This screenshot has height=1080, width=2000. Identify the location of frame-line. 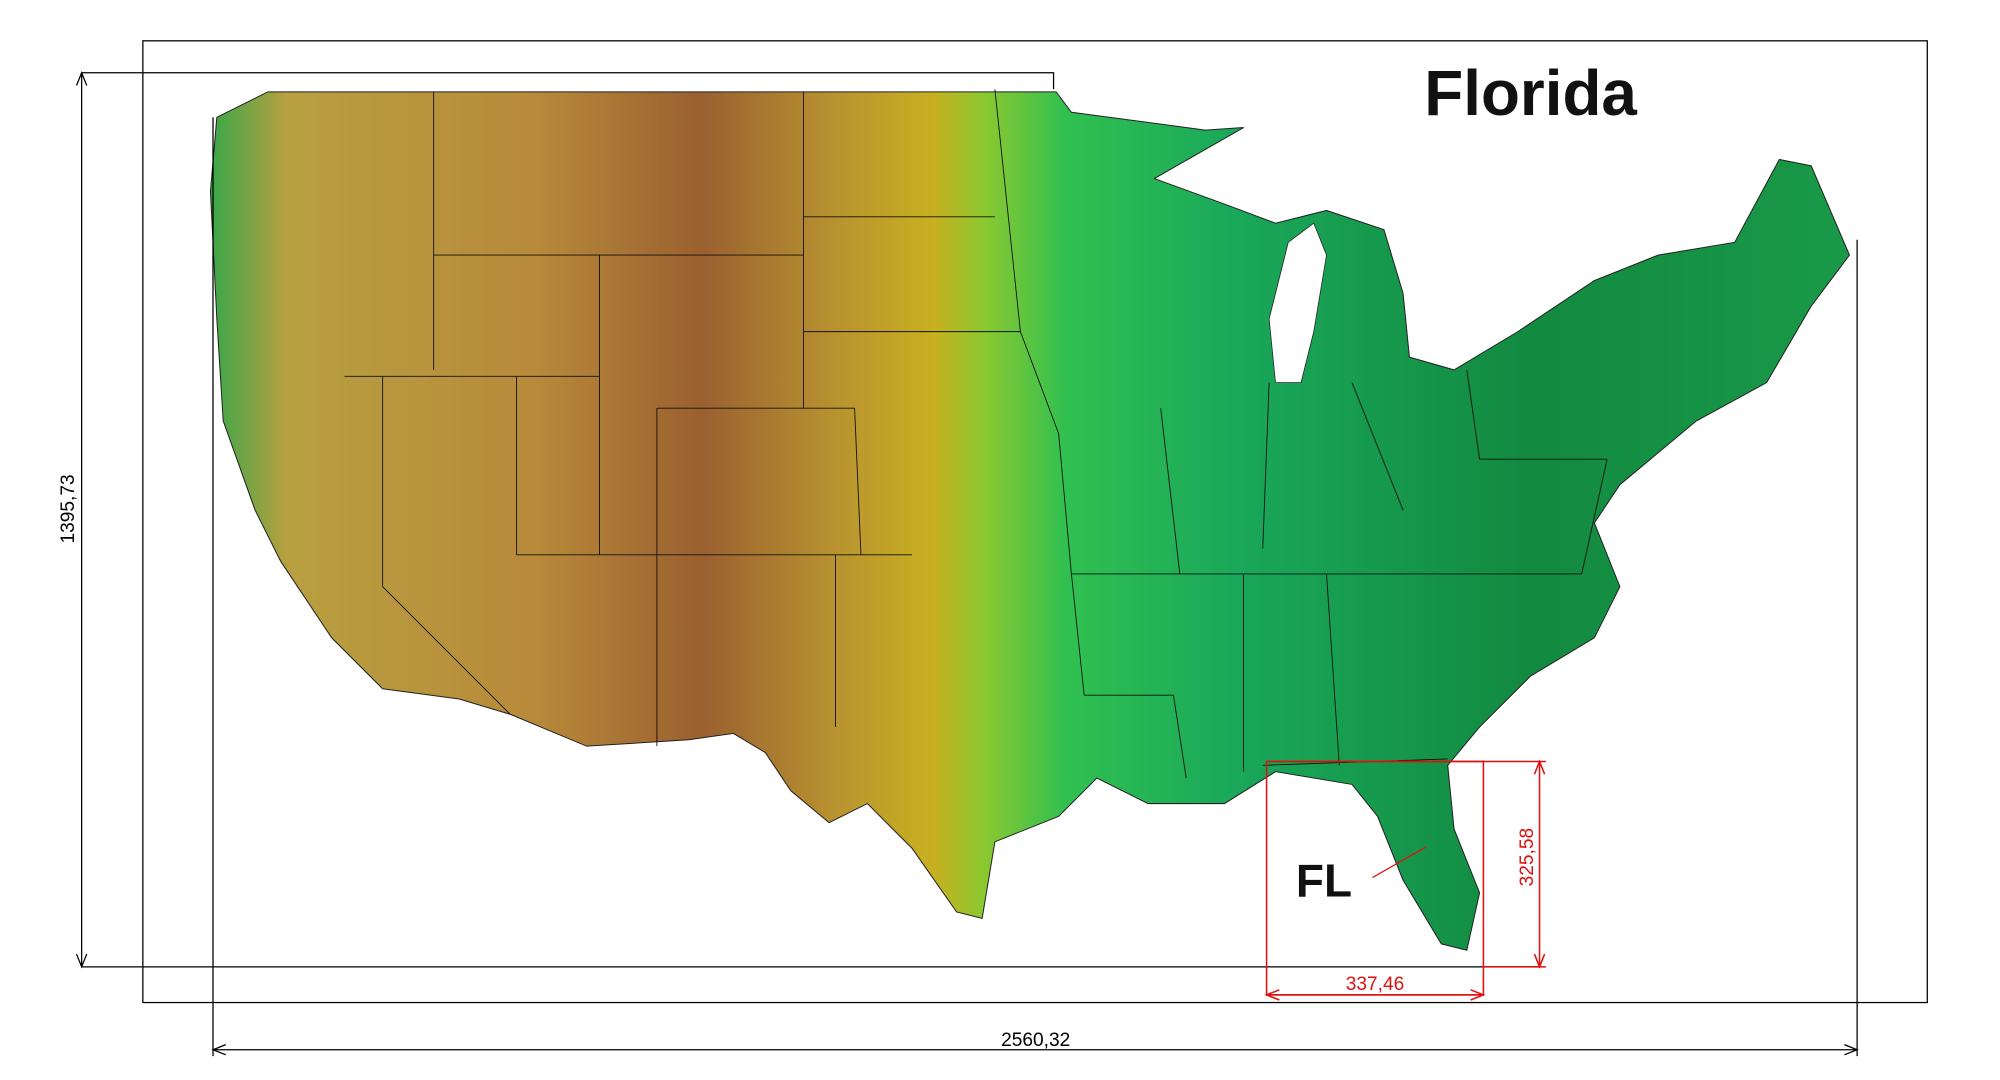
(568, 81).